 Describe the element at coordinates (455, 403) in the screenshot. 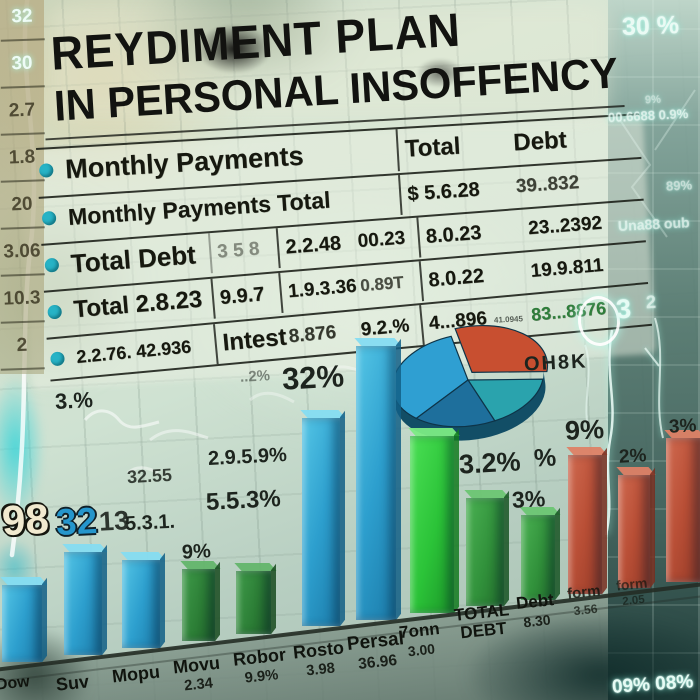

I see `pie-slice-navy` at that location.